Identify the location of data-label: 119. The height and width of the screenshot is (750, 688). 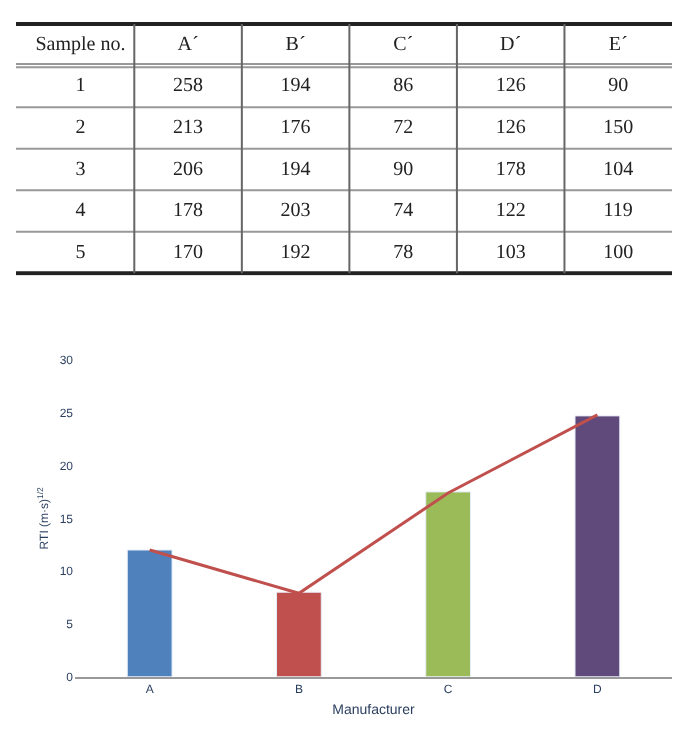
(618, 211).